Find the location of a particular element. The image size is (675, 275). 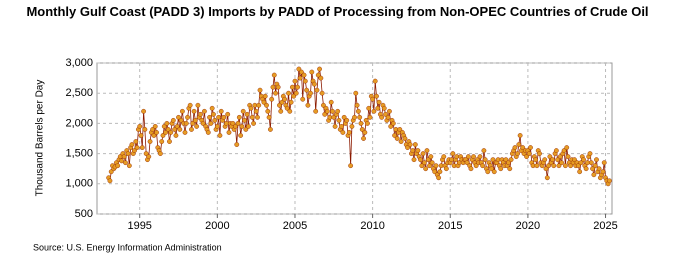

x-tick-label: 2000 is located at coordinates (217, 226).